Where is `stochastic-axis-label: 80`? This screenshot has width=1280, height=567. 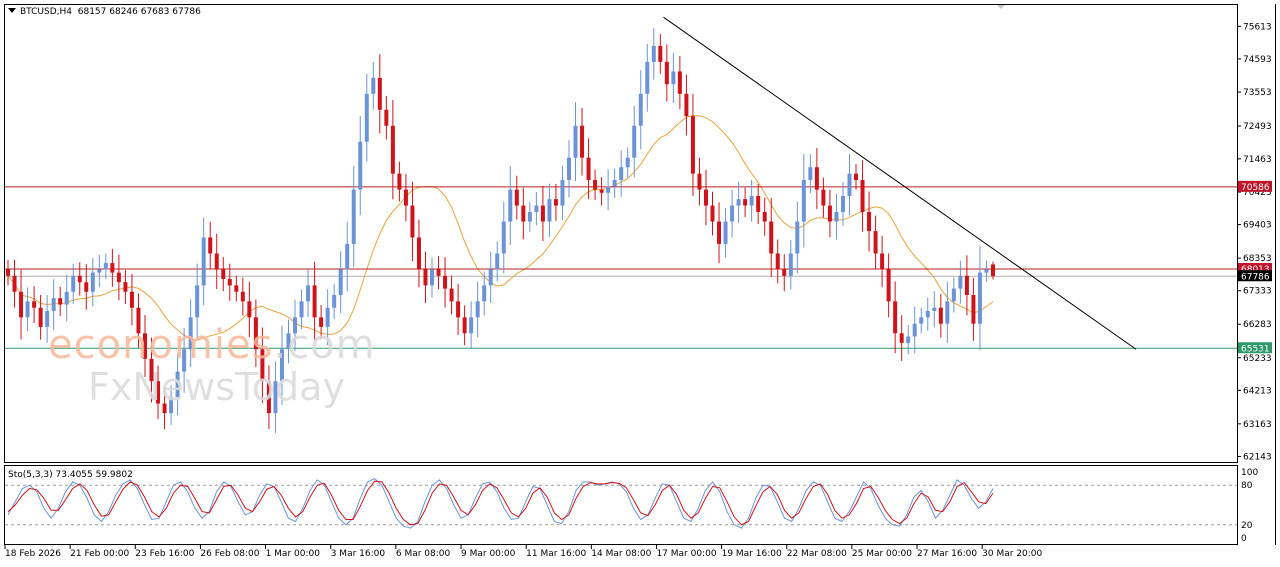
stochastic-axis-label: 80 is located at coordinates (1247, 486).